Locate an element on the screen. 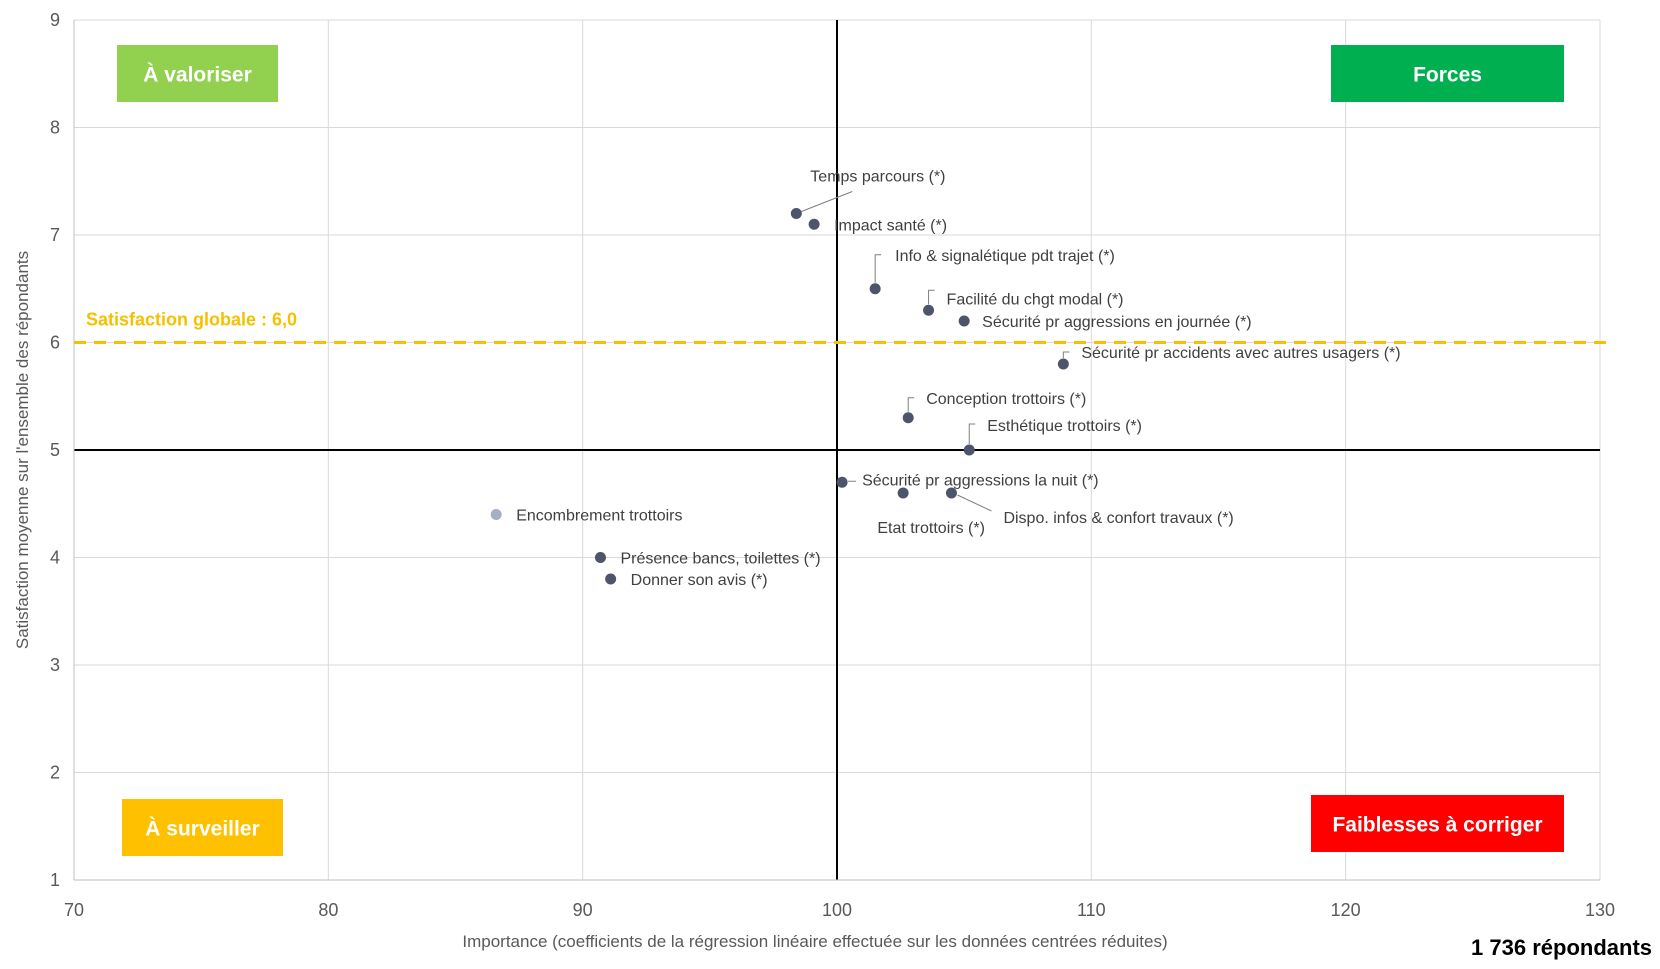 The width and height of the screenshot is (1660, 969). y-tick-label: 9 is located at coordinates (55, 20).